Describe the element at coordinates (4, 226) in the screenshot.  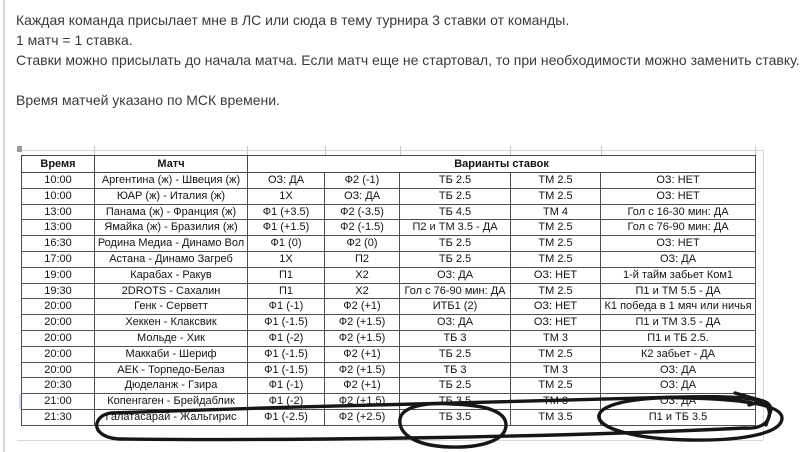
I see `page-left-divider` at that location.